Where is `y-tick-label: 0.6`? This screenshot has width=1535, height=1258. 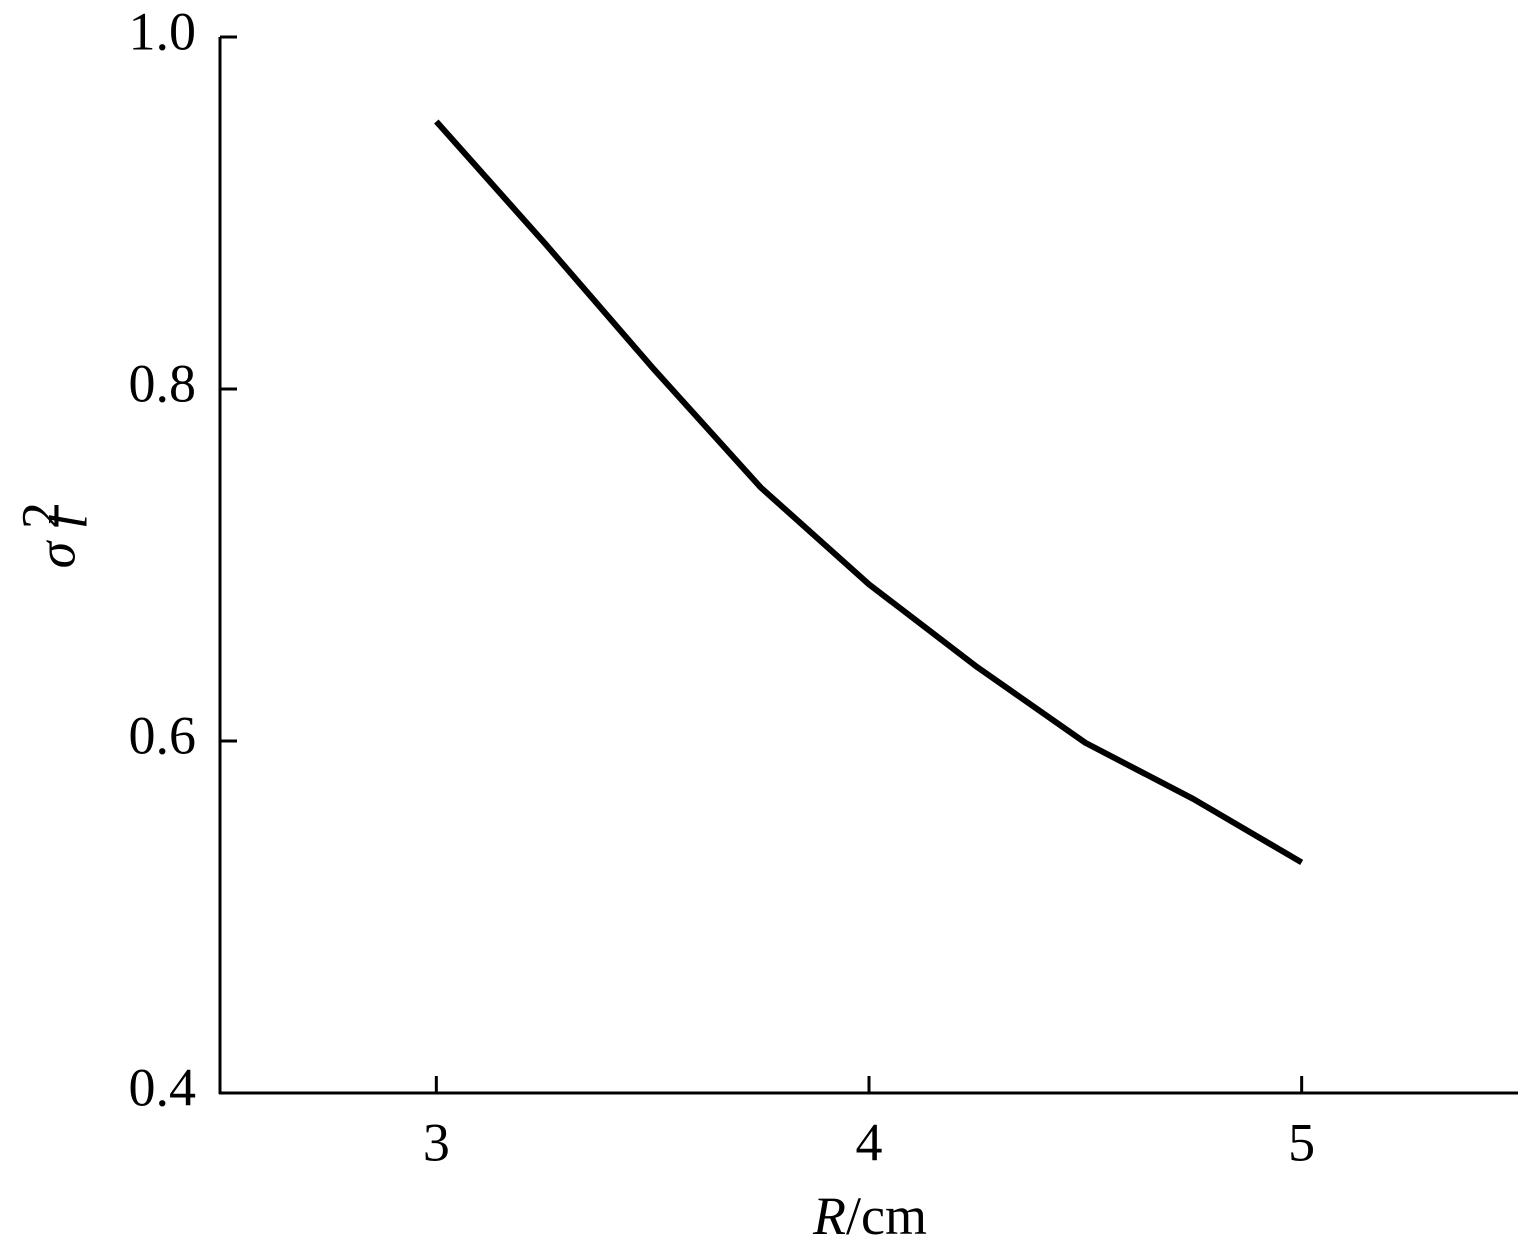 y-tick-label: 0.6 is located at coordinates (163, 735).